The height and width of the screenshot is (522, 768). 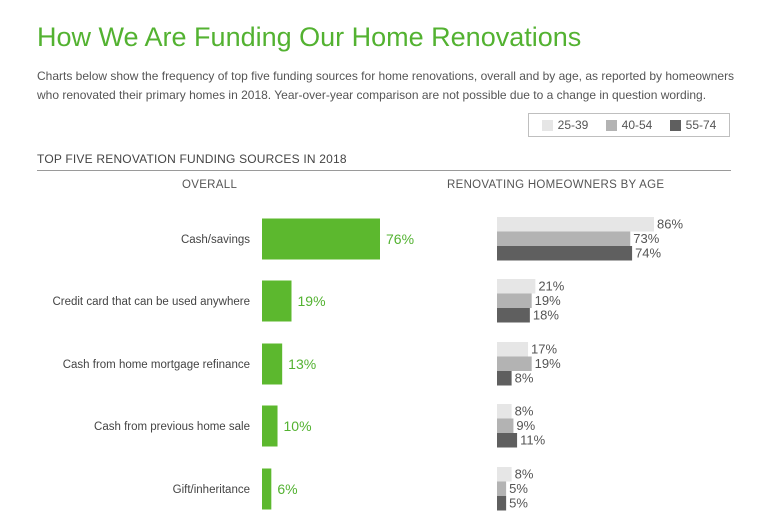 I want to click on overall-bar-cash-savings, so click(x=321, y=239).